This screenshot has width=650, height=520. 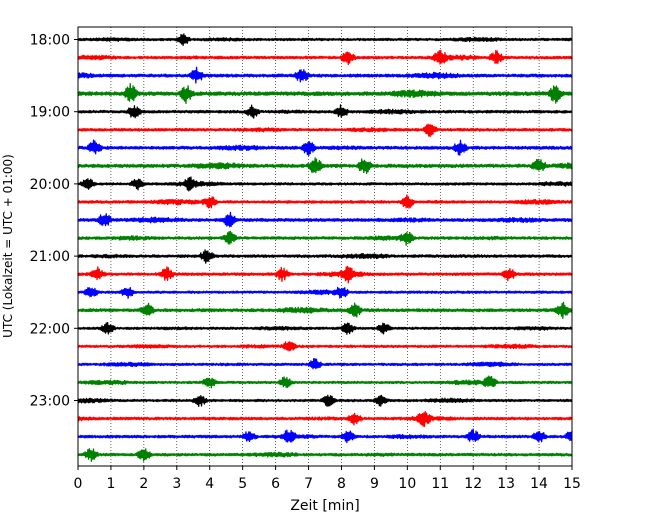 What do you see at coordinates (572, 484) in the screenshot?
I see `x-tick-label: 15` at bounding box center [572, 484].